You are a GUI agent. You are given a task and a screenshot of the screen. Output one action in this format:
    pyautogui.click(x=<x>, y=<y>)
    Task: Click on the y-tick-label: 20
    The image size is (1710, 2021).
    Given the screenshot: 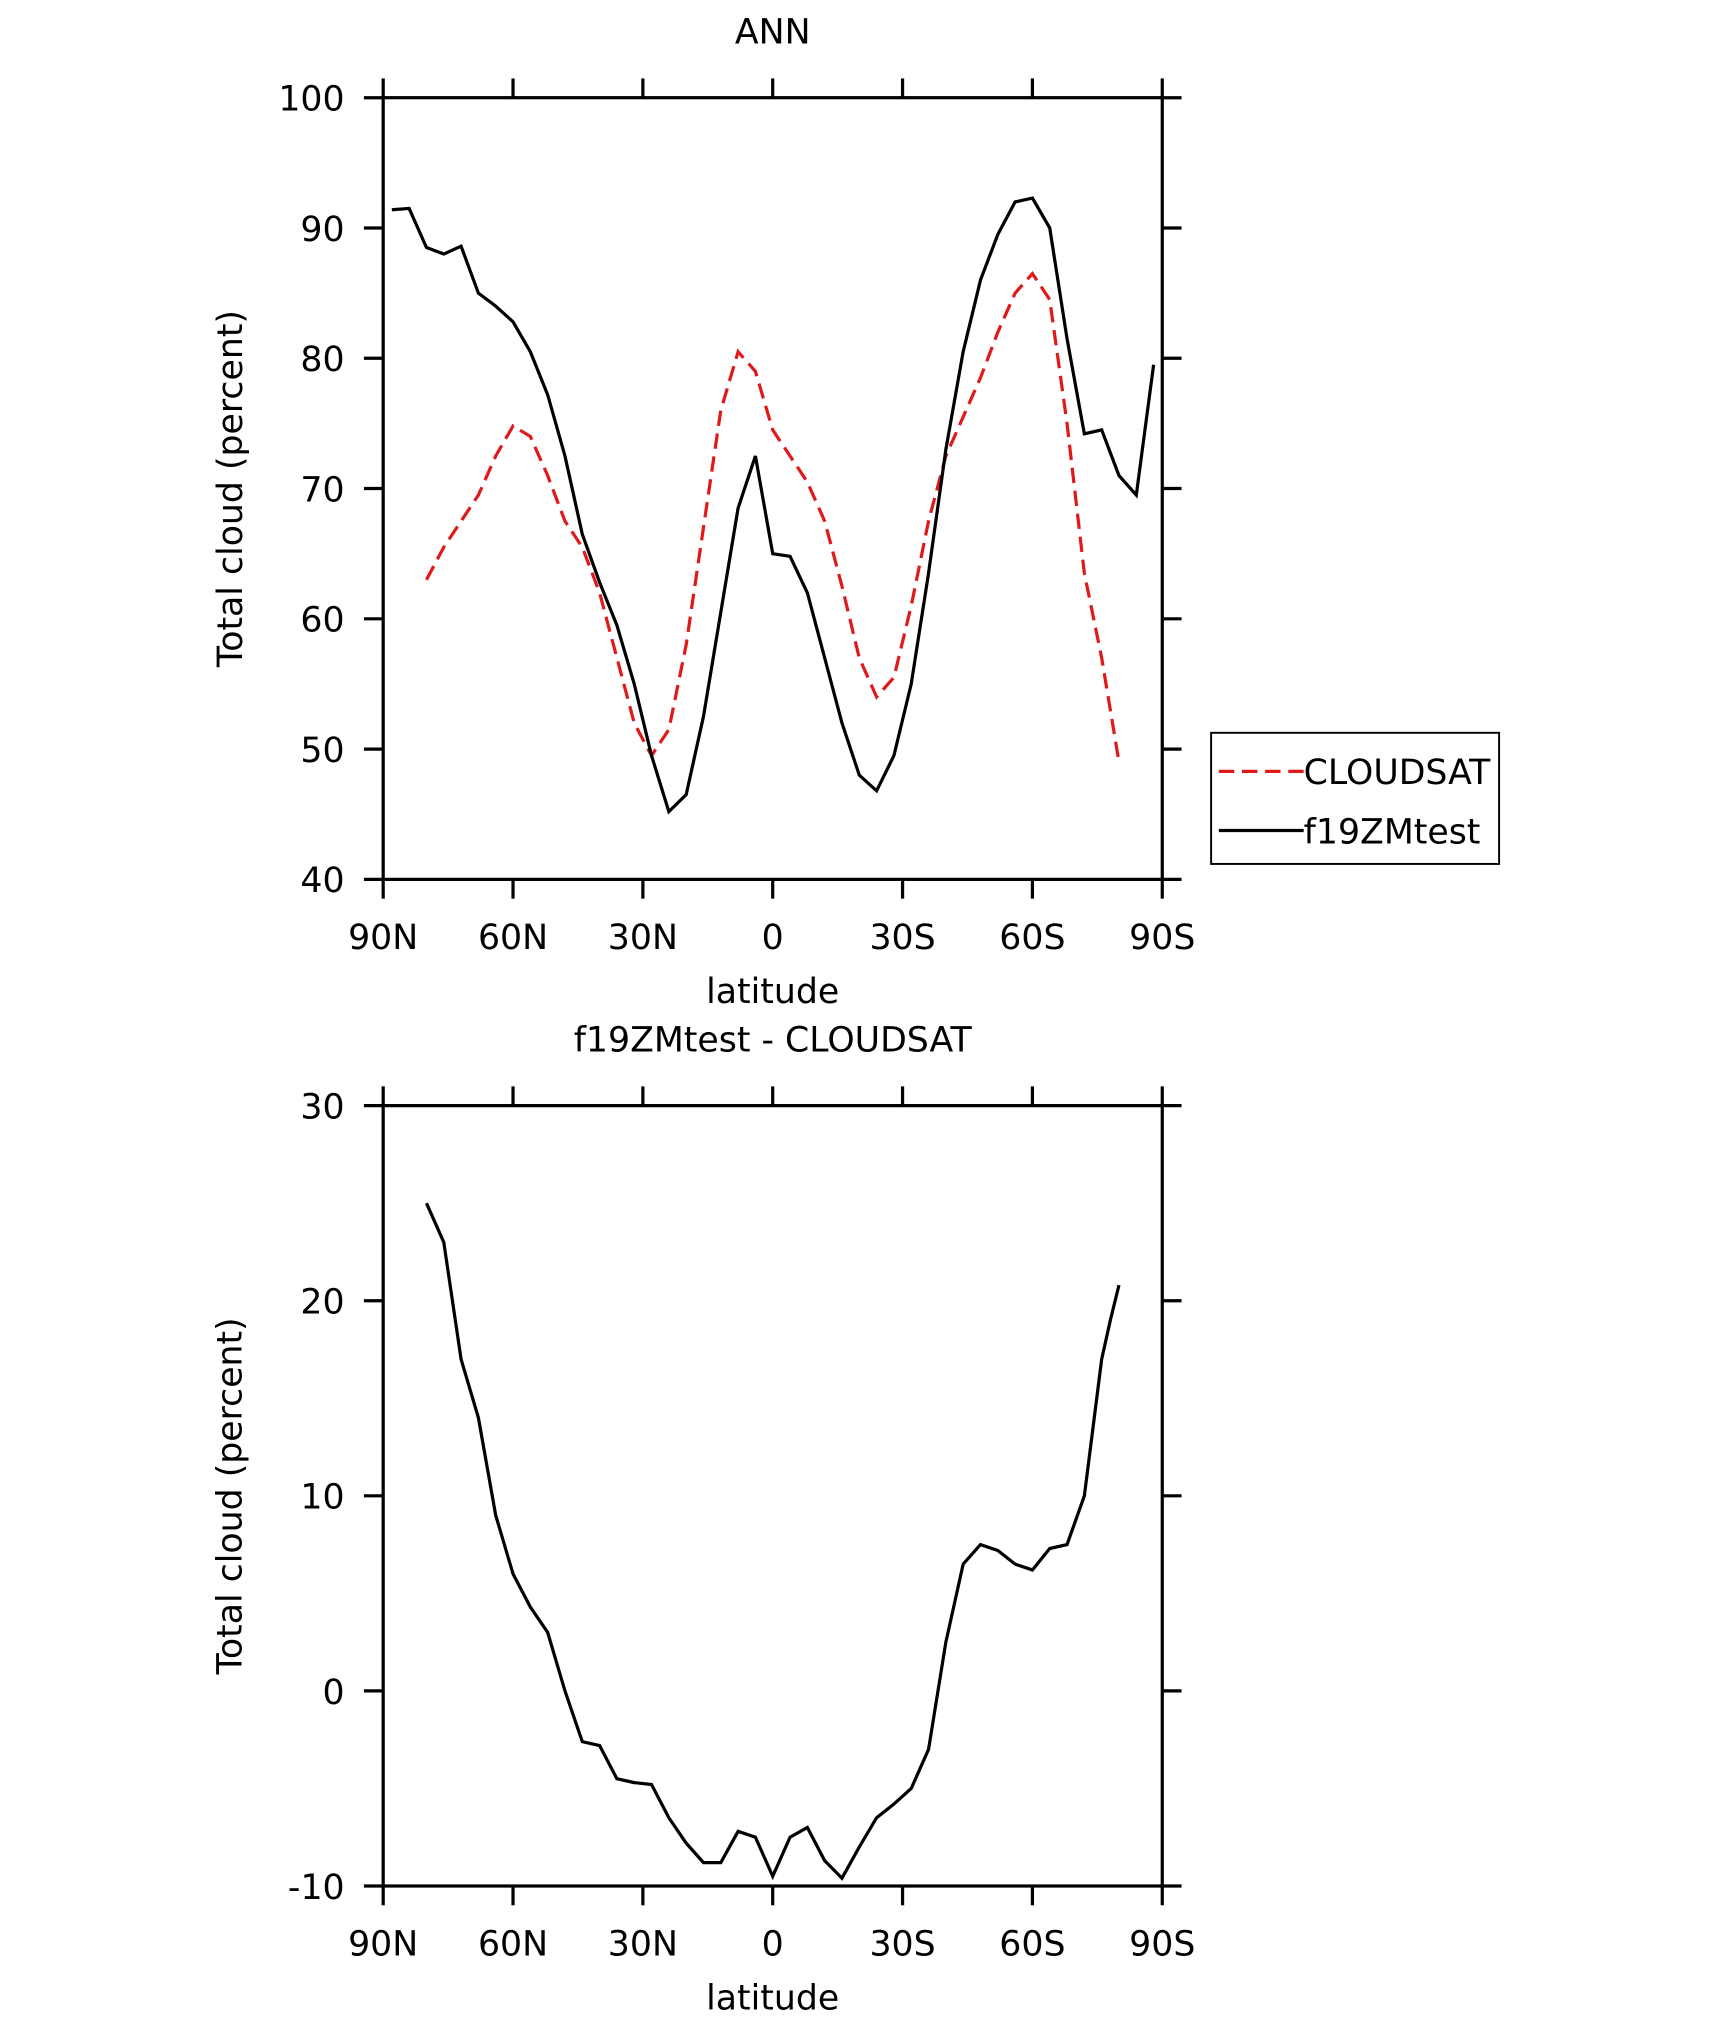 What is the action you would take?
    pyautogui.click(x=322, y=1303)
    